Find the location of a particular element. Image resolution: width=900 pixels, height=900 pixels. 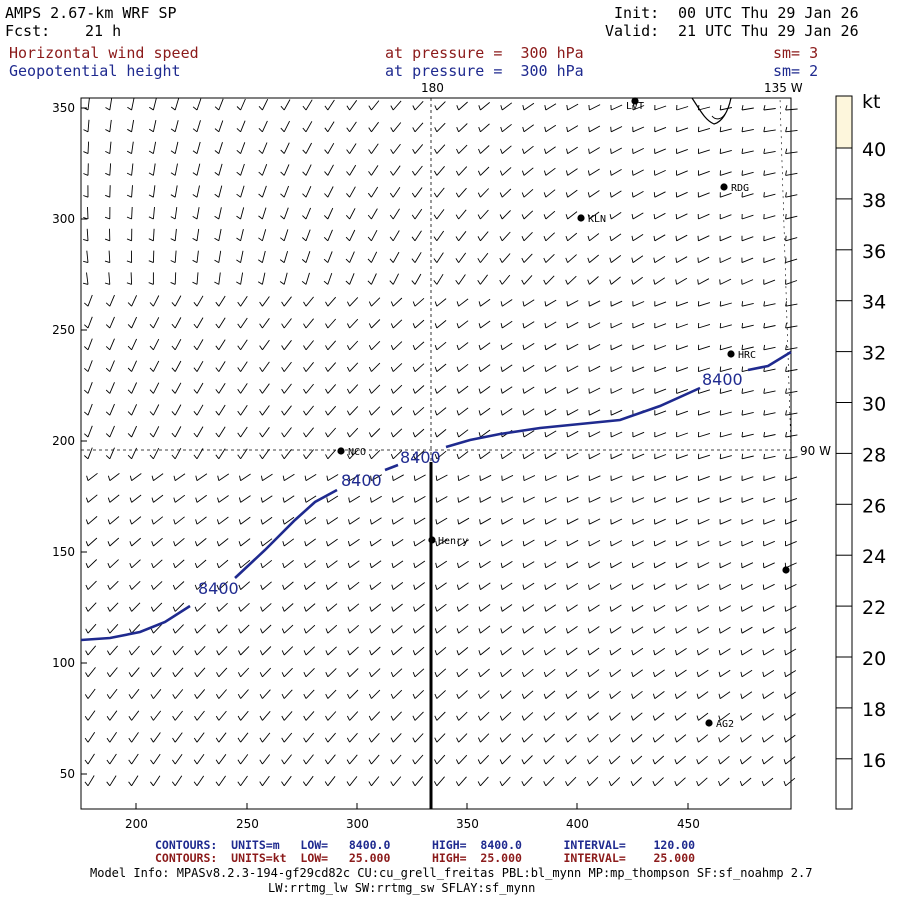

colorbar-label: 36 is located at coordinates (874, 252).